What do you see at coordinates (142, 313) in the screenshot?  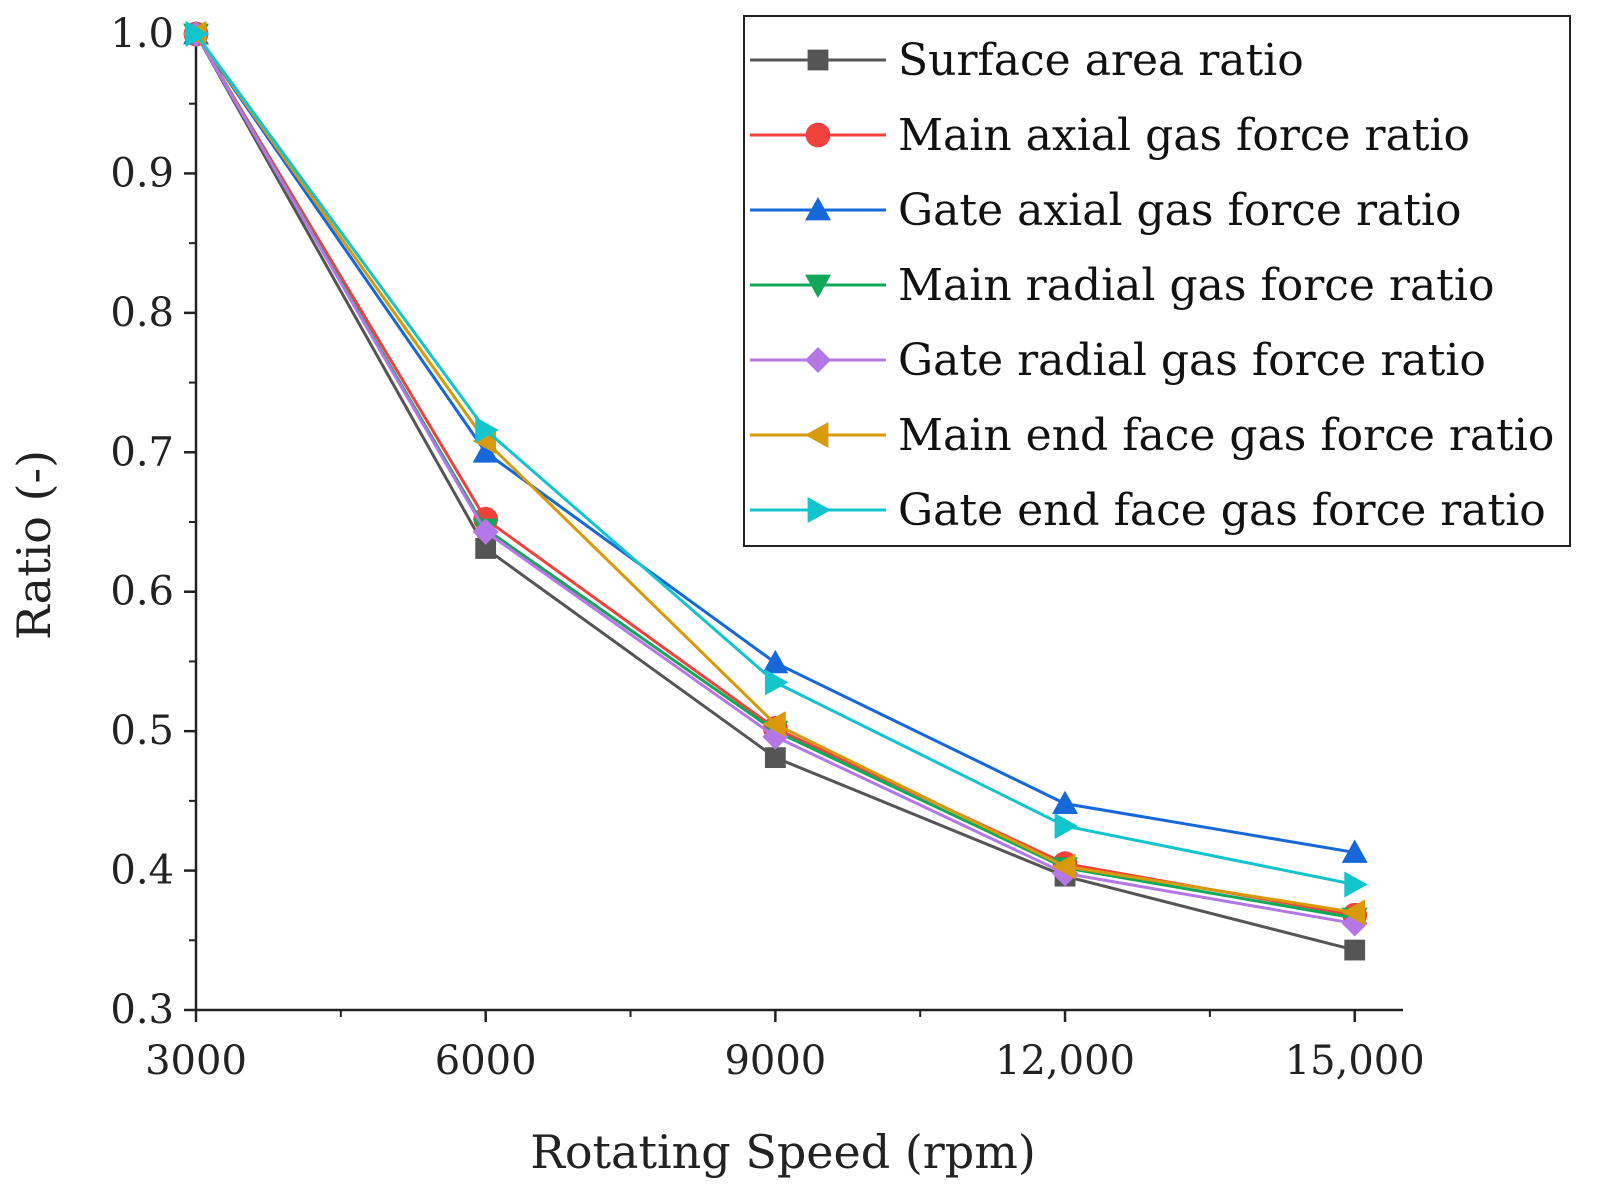 I see `y-tick-label: 0.8` at bounding box center [142, 313].